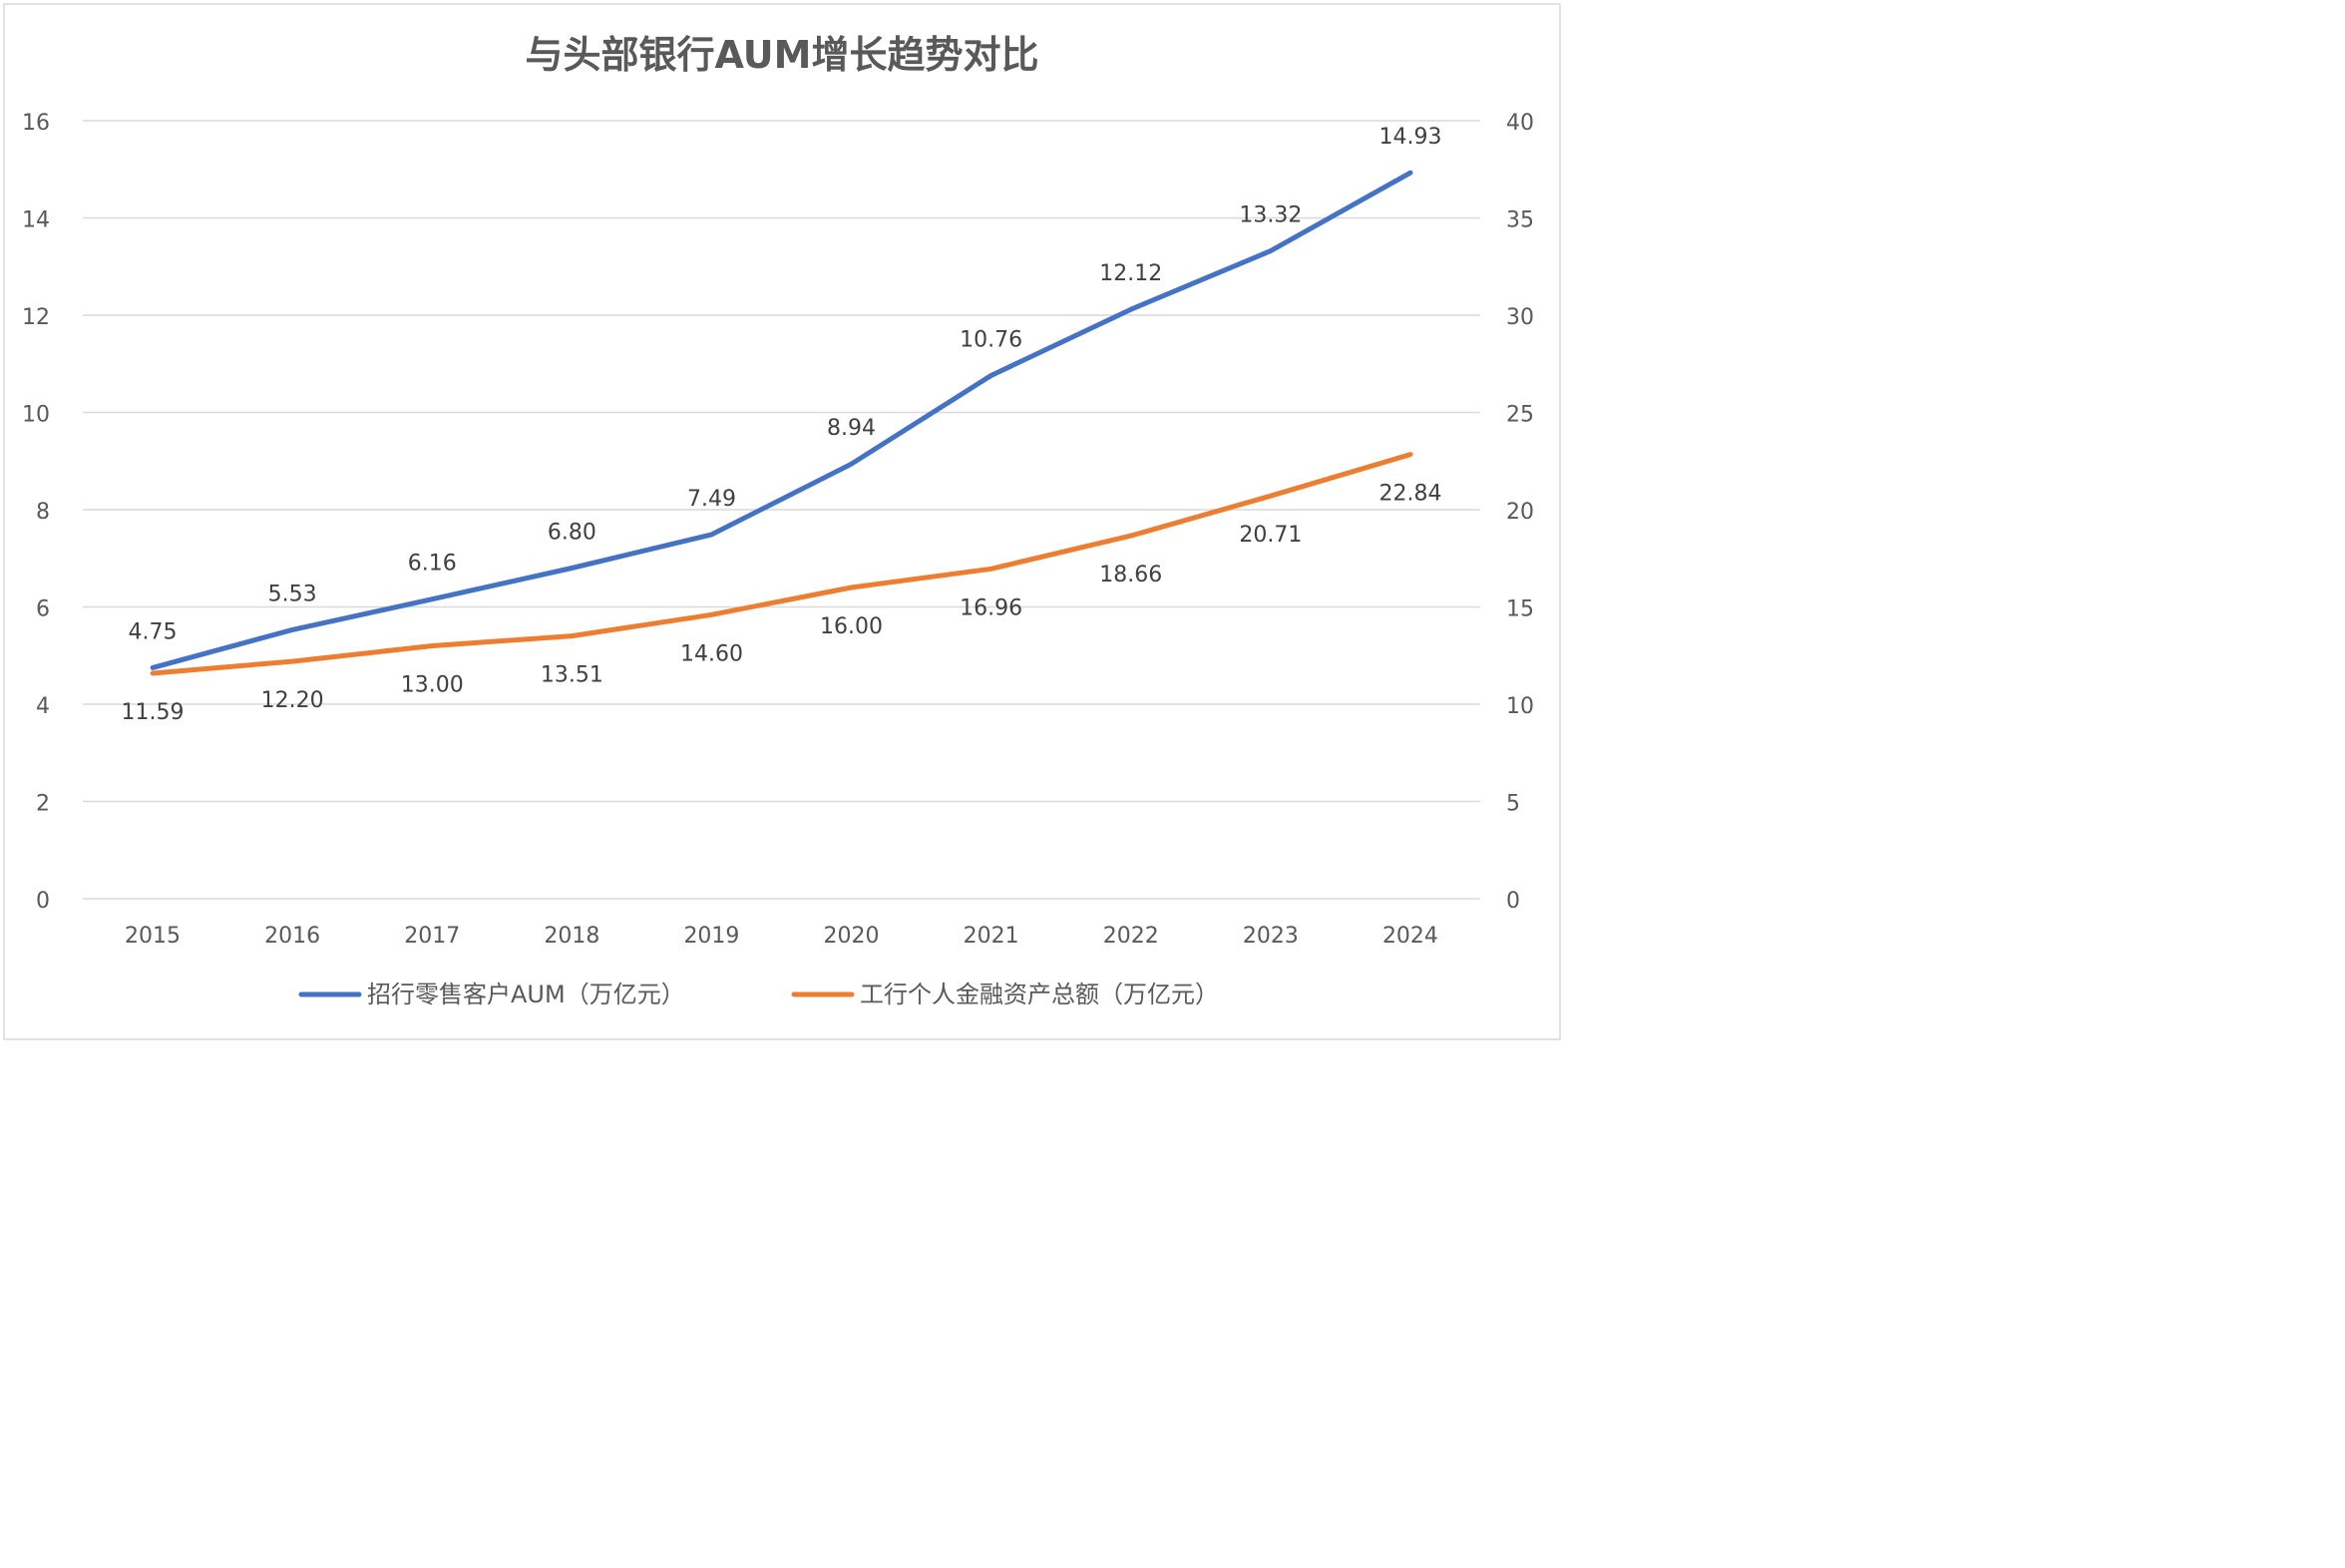  What do you see at coordinates (36, 124) in the screenshot?
I see `left-tick-label: 16` at bounding box center [36, 124].